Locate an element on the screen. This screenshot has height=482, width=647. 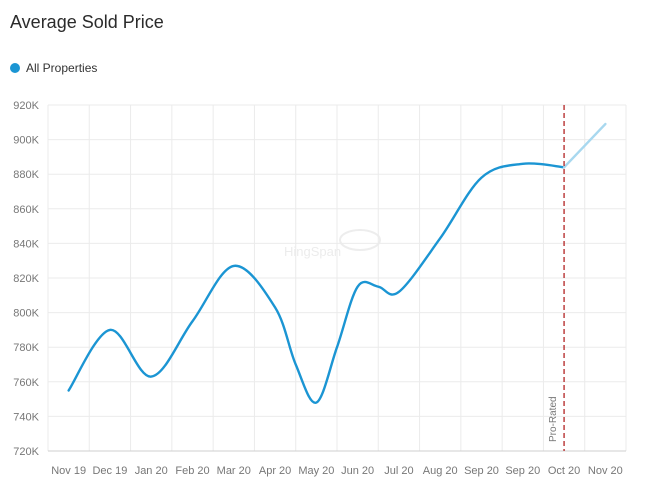
x-tick-label: Jul 20 is located at coordinates (398, 471).